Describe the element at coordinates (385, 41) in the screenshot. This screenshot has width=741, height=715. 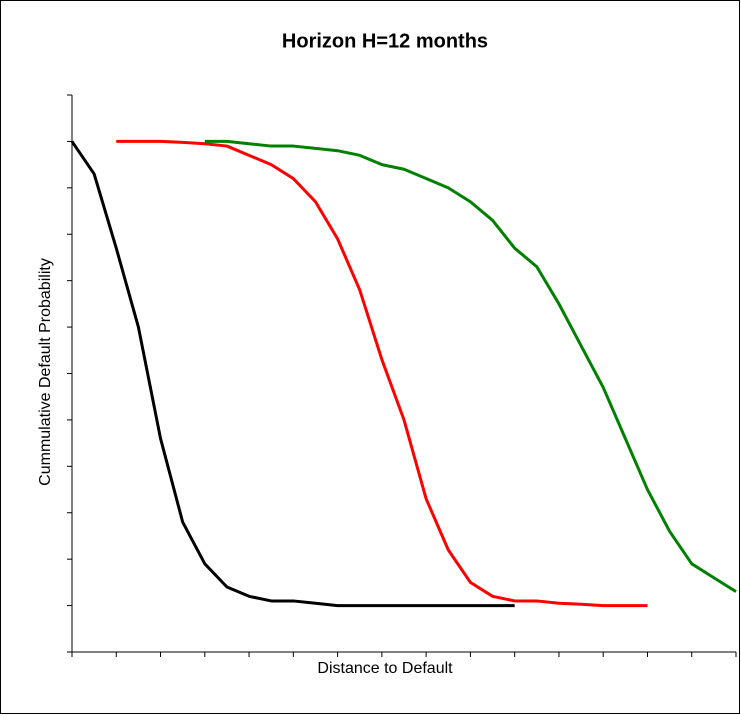
I see `chart-title: Horizon H=12 months` at that location.